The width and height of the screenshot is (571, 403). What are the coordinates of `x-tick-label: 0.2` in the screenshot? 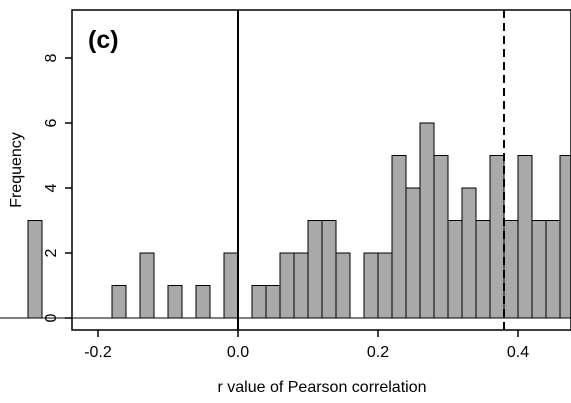 It's located at (378, 352).